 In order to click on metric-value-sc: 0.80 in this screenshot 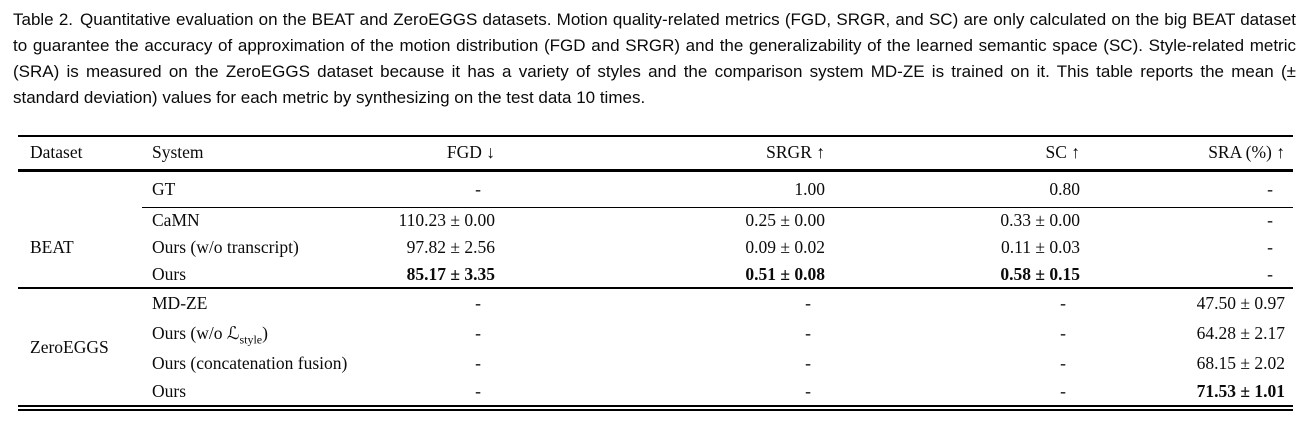, I will do `click(952, 189)`.